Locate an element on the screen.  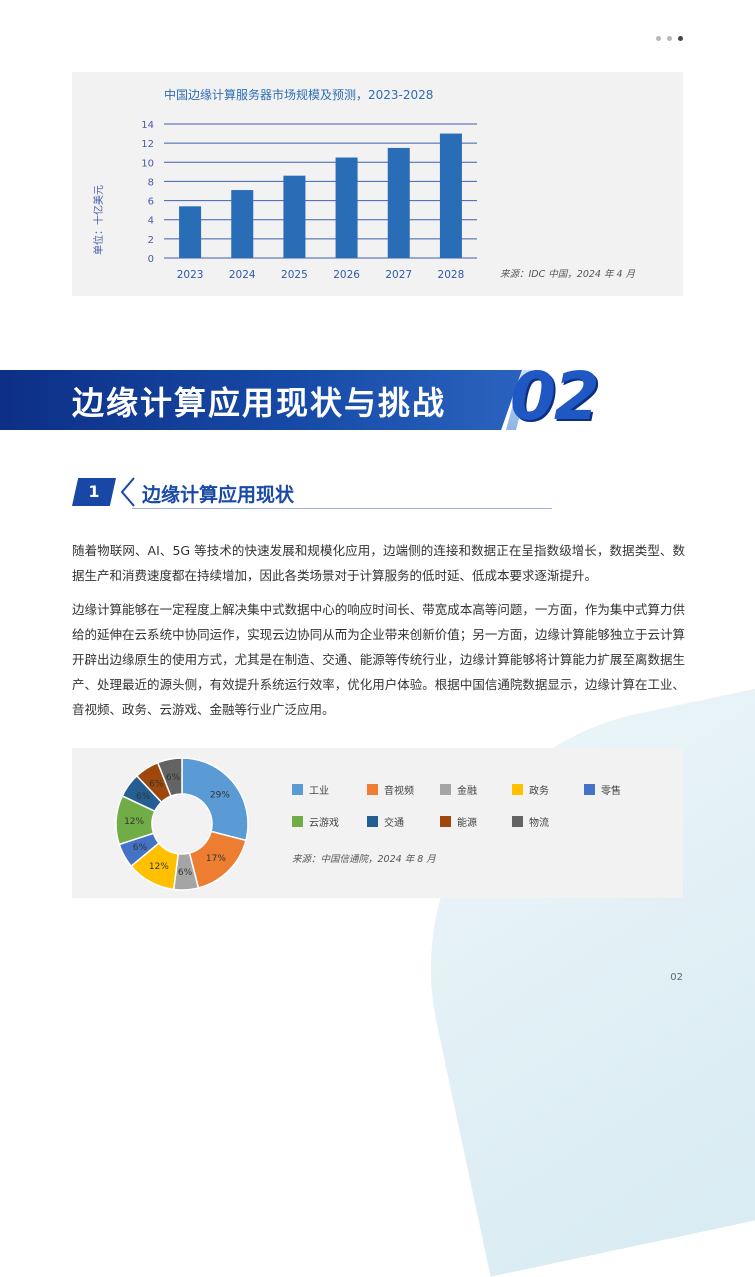
section-number: 02 is located at coordinates (555, 396).